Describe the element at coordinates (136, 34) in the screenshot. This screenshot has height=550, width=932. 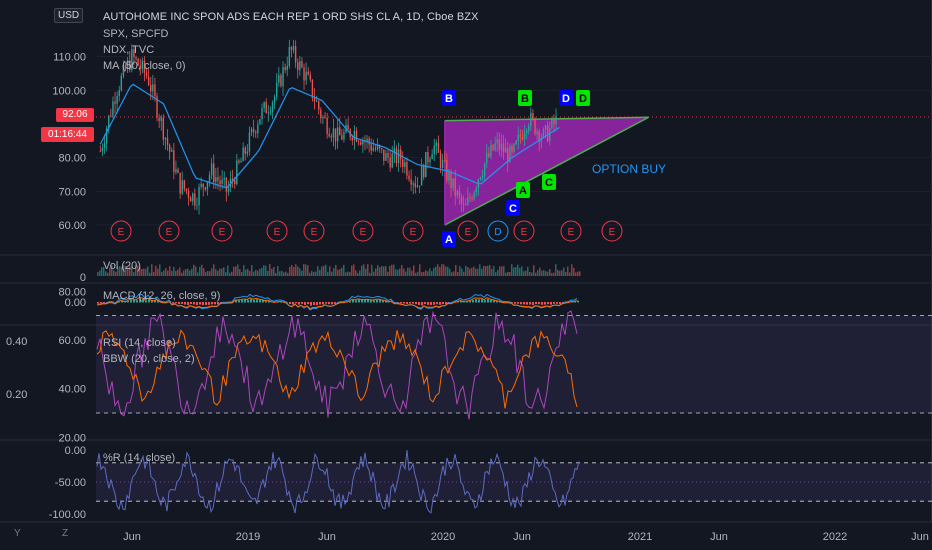
I see `legend-spx: SPX, SPCFD` at that location.